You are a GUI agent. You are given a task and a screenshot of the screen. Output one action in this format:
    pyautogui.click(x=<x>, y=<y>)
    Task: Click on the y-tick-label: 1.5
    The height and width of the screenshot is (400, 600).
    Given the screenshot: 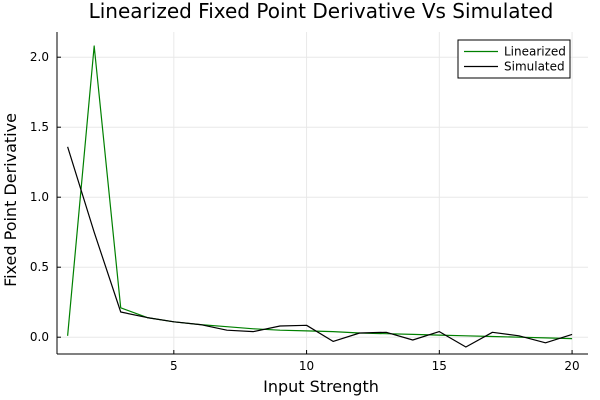 What is the action you would take?
    pyautogui.click(x=39, y=127)
    